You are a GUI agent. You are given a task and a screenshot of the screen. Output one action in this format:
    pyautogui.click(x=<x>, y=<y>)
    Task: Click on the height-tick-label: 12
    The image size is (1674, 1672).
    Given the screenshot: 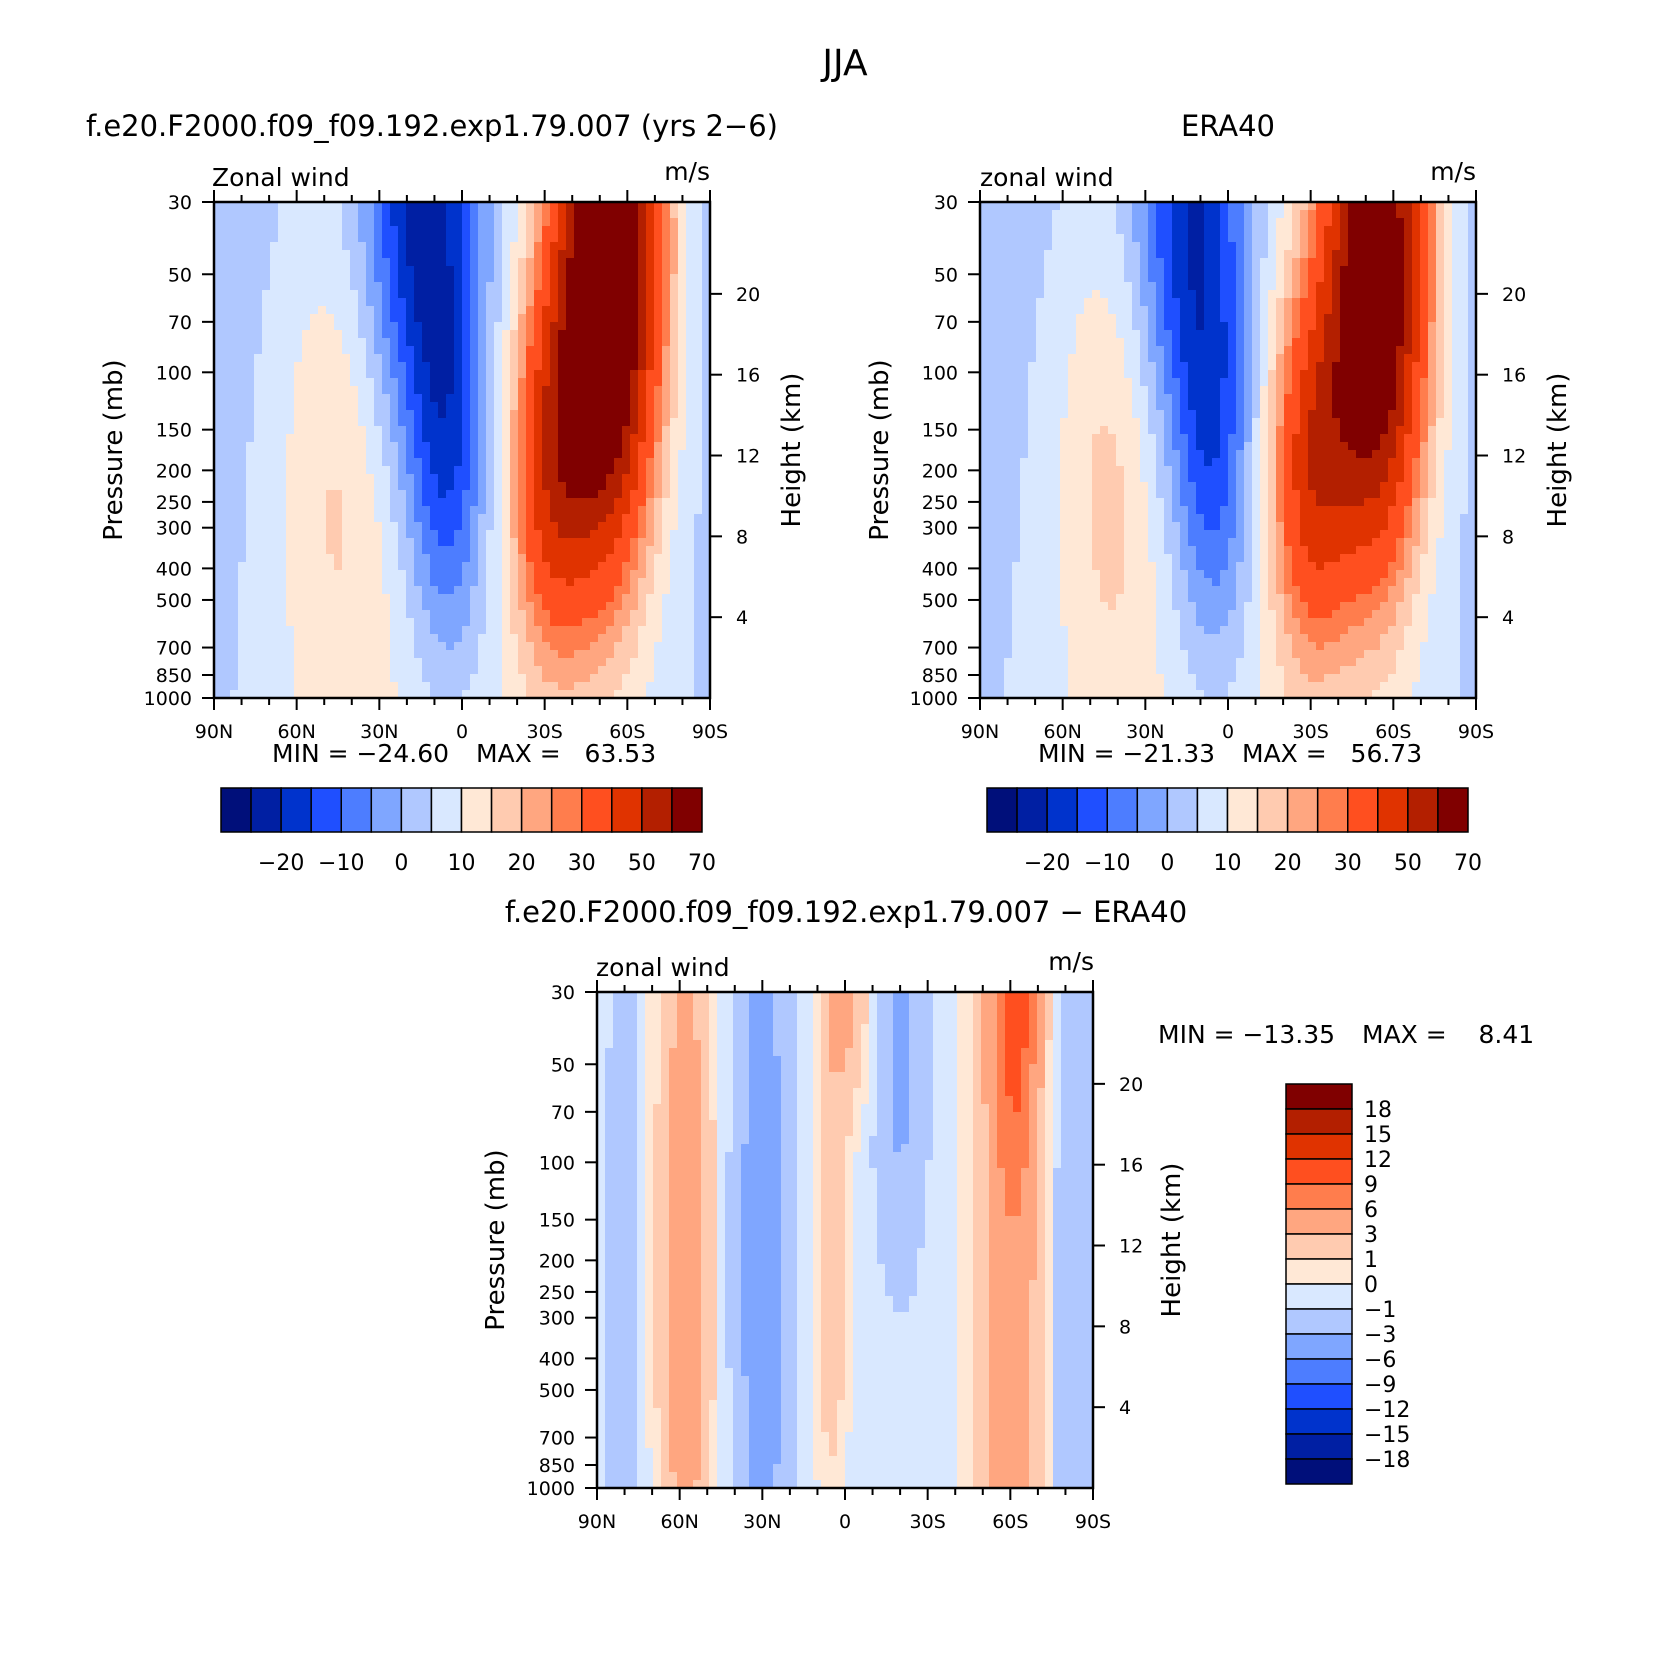 What is the action you would take?
    pyautogui.click(x=748, y=457)
    